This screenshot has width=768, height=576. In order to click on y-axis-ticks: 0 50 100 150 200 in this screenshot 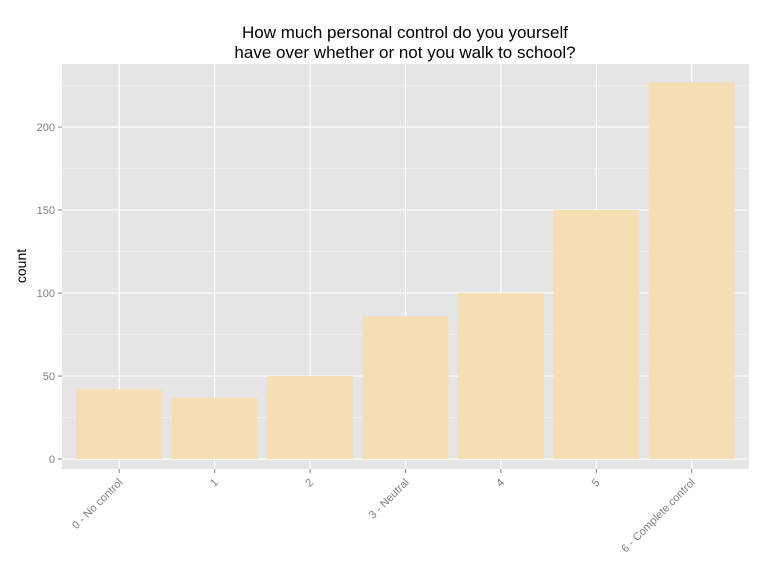, I will do `click(49, 294)`.